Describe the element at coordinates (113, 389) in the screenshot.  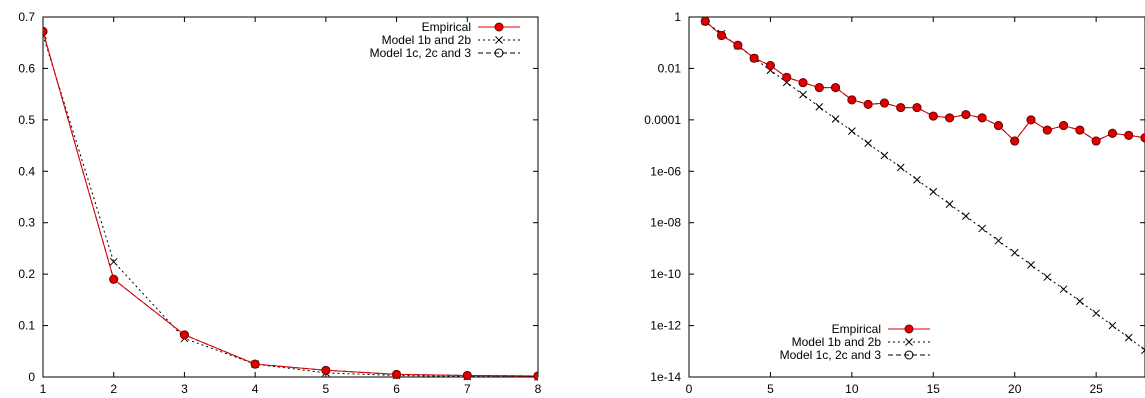
I see `x-tick-label: 2` at that location.